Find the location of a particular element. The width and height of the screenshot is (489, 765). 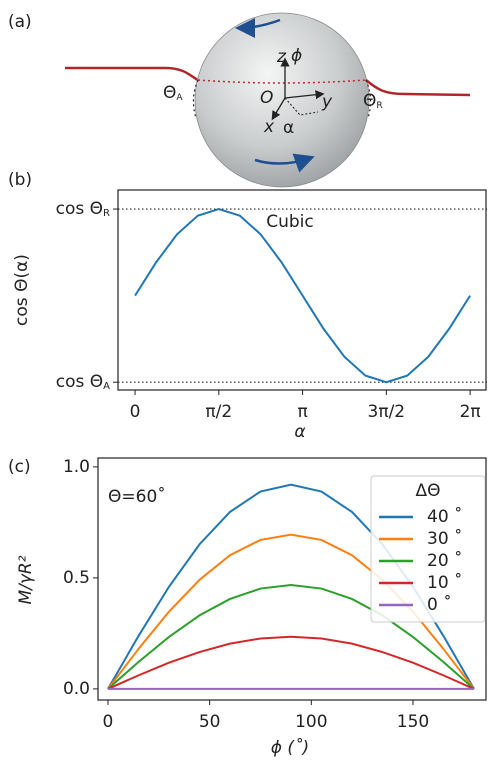

y-tick-text: 1.0 is located at coordinates (76, 467).